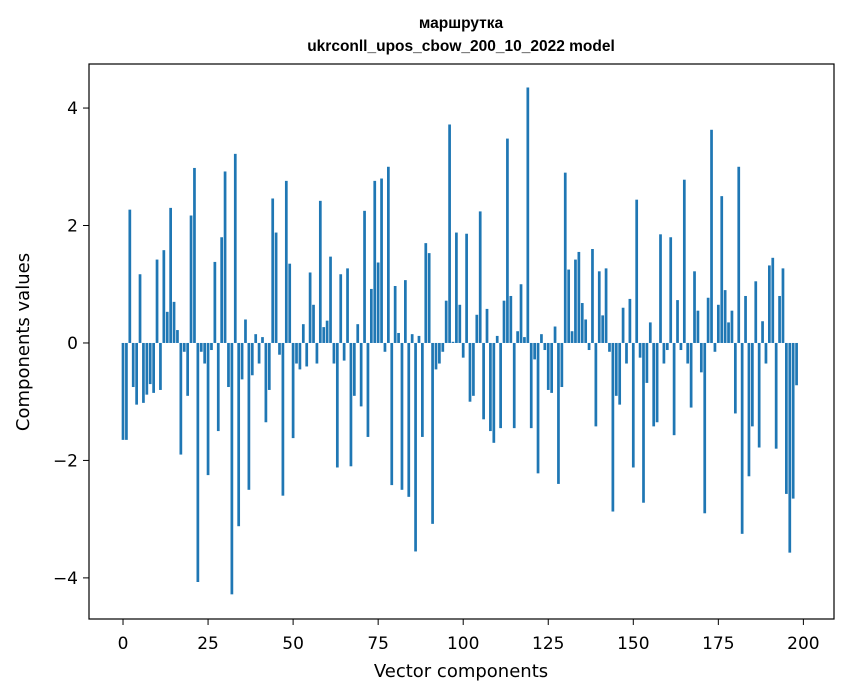 The width and height of the screenshot is (847, 700). Describe the element at coordinates (463, 644) in the screenshot. I see `x-tick-label: 100` at that location.